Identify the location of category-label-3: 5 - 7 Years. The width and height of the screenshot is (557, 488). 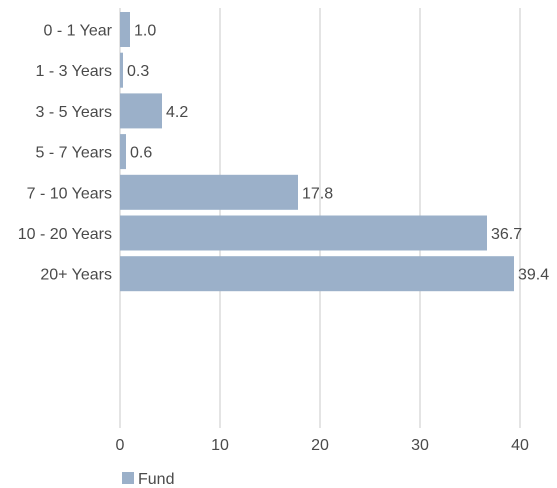
(74, 153).